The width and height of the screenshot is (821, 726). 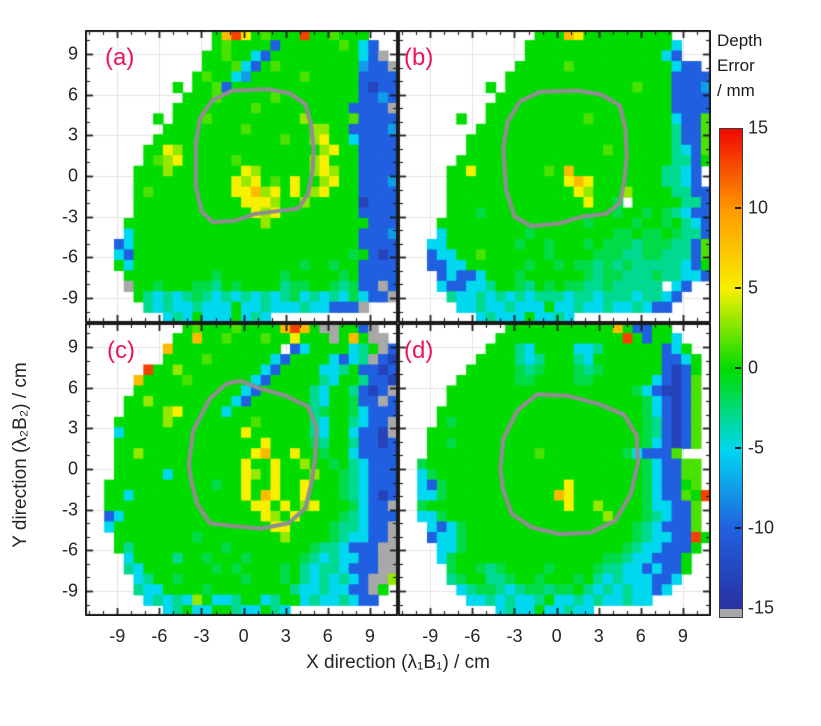 What do you see at coordinates (419, 350) in the screenshot?
I see `panel-label-d: (d)` at bounding box center [419, 350].